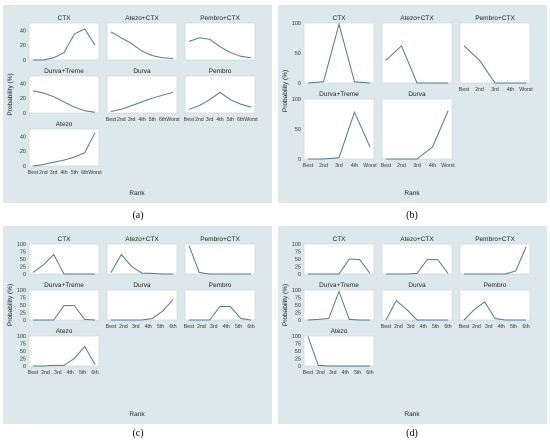  Describe the element at coordinates (220, 18) in the screenshot. I see `subplot-title: Pembro+CTX` at that location.